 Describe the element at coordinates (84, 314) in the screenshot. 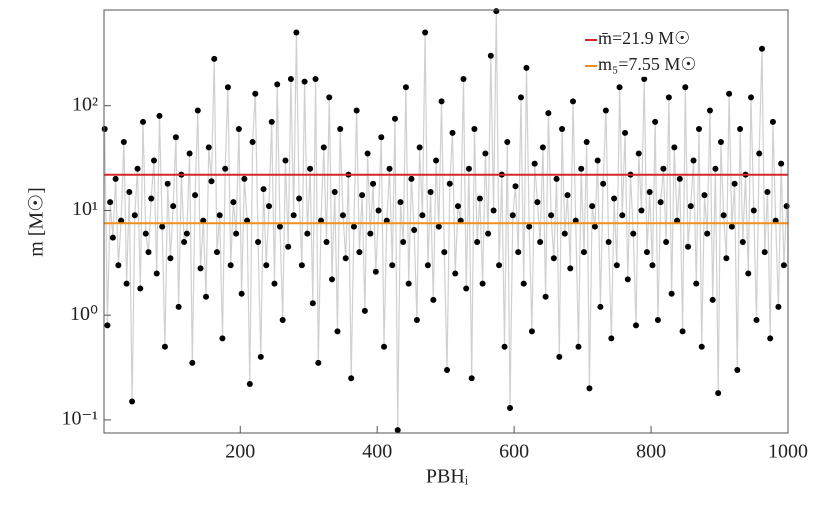

I see `y-tick-label: 10⁰` at that location.